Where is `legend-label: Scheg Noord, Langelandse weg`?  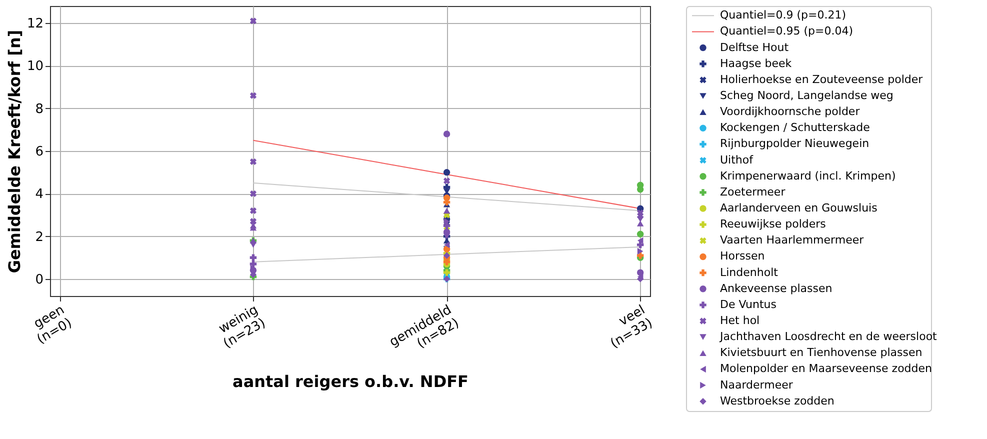
legend-label: Scheg Noord, Langelandse weg is located at coordinates (807, 95).